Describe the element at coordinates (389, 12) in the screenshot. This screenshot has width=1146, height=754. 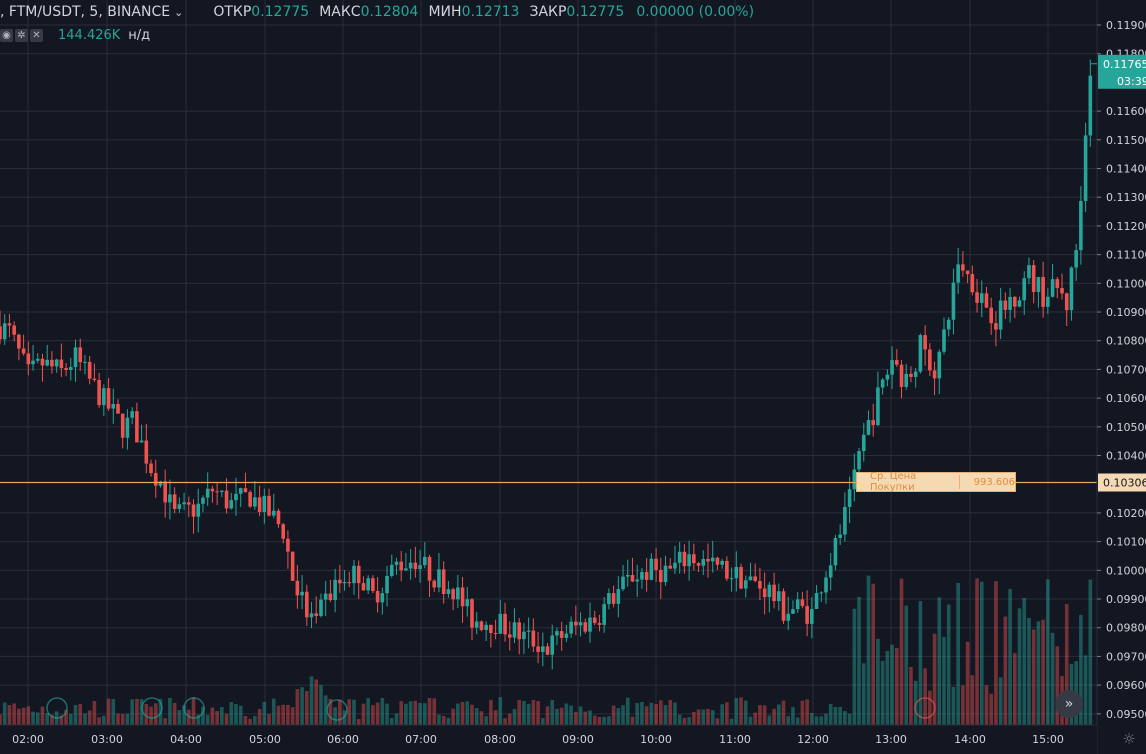
I see `high-value: 0.12804` at that location.